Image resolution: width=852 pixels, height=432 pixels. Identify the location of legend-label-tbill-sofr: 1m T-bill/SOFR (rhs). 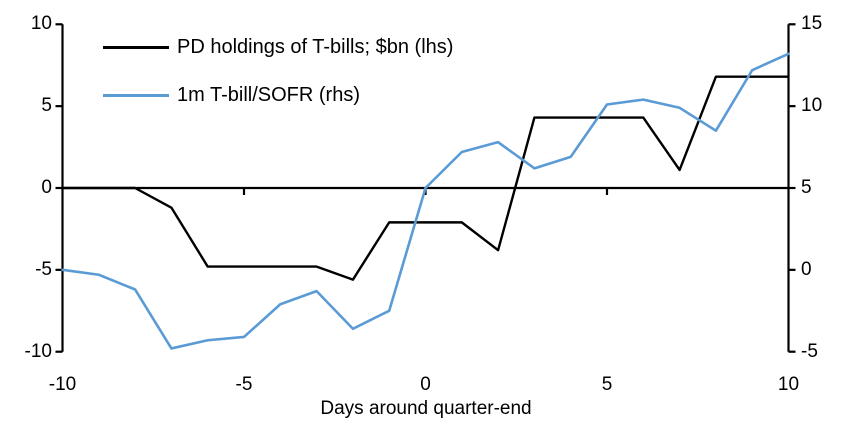
(268, 94).